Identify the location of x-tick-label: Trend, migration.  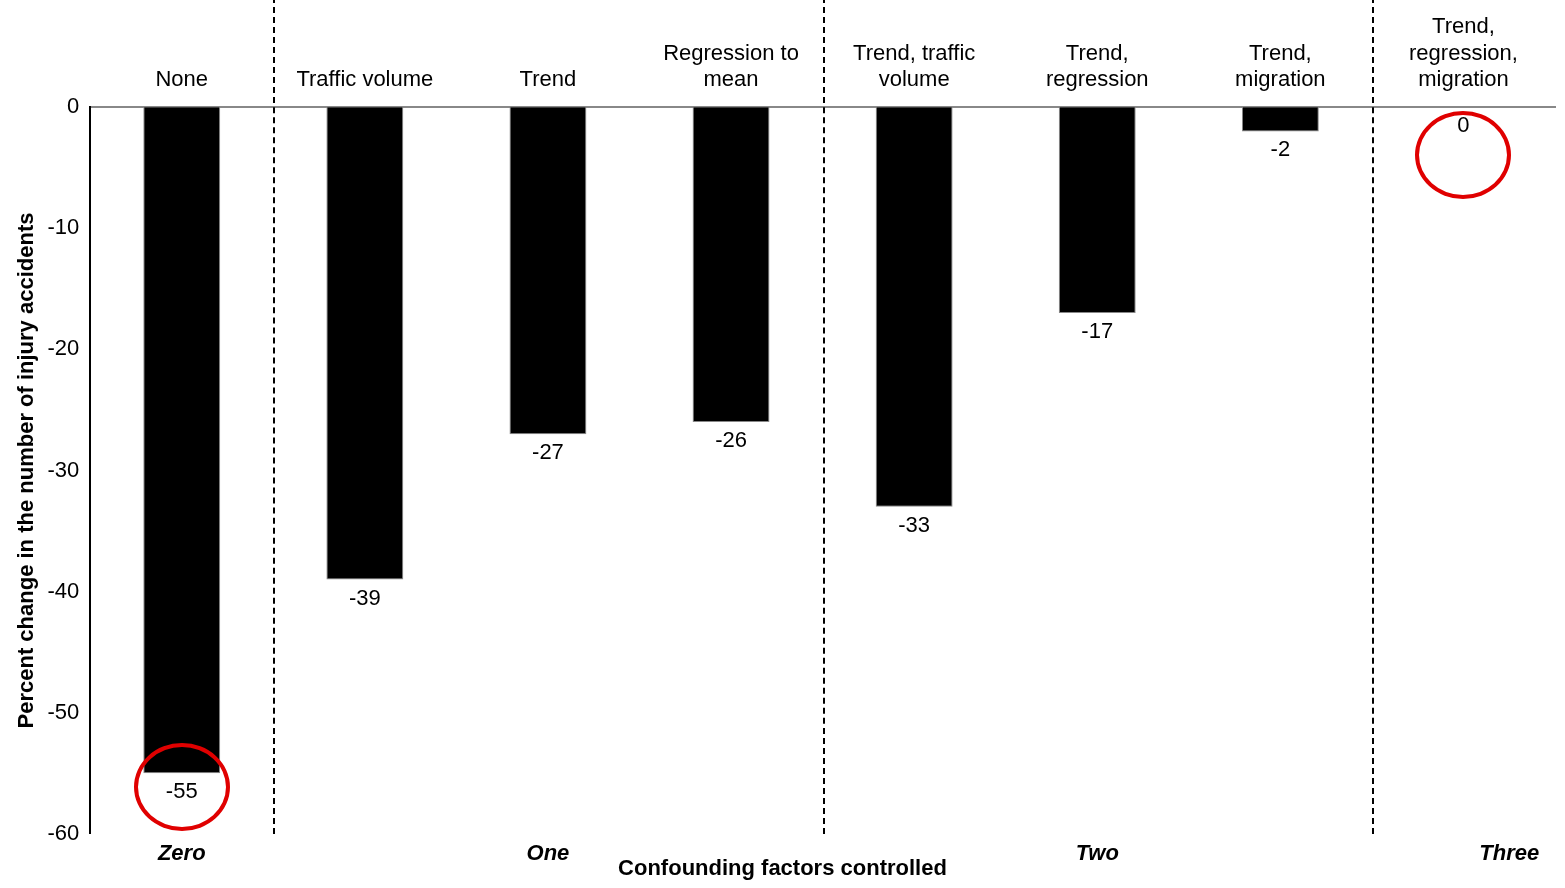
(1280, 65).